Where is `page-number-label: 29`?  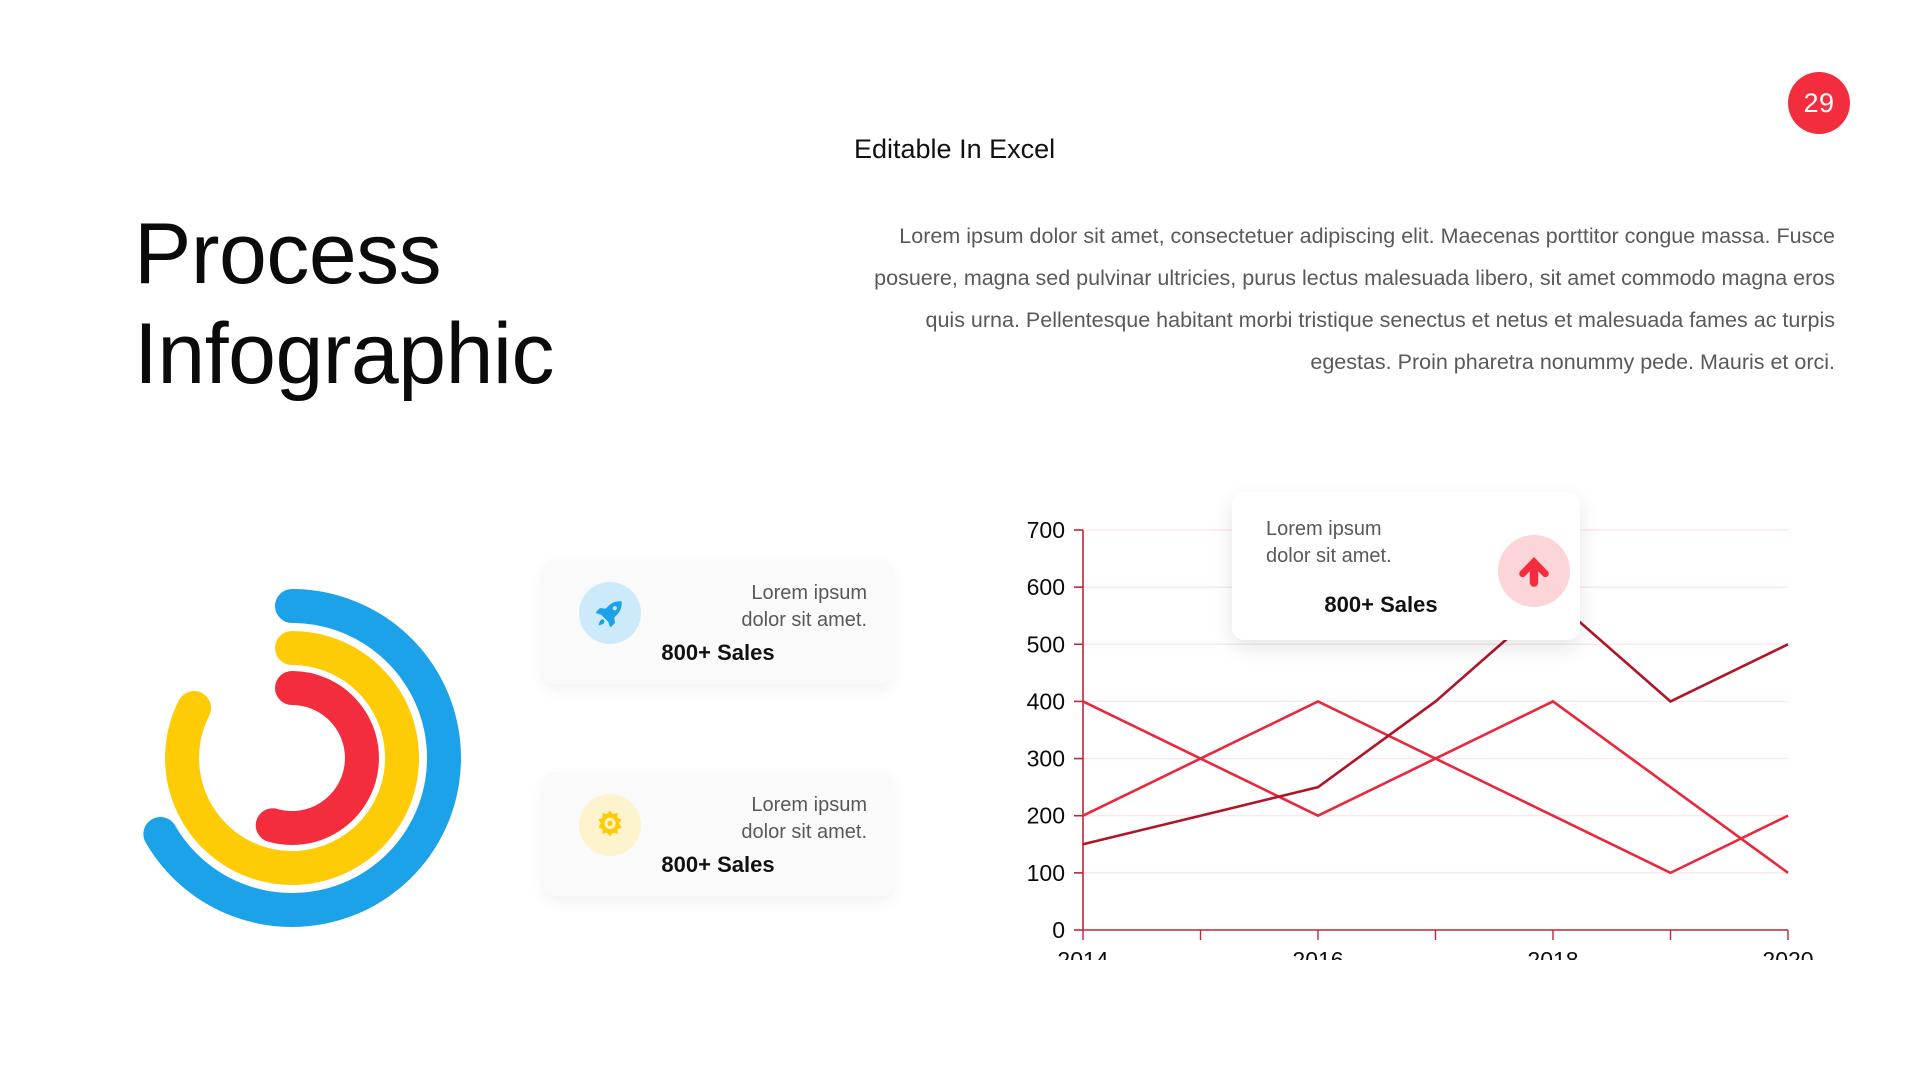 page-number-label: 29 is located at coordinates (1819, 102).